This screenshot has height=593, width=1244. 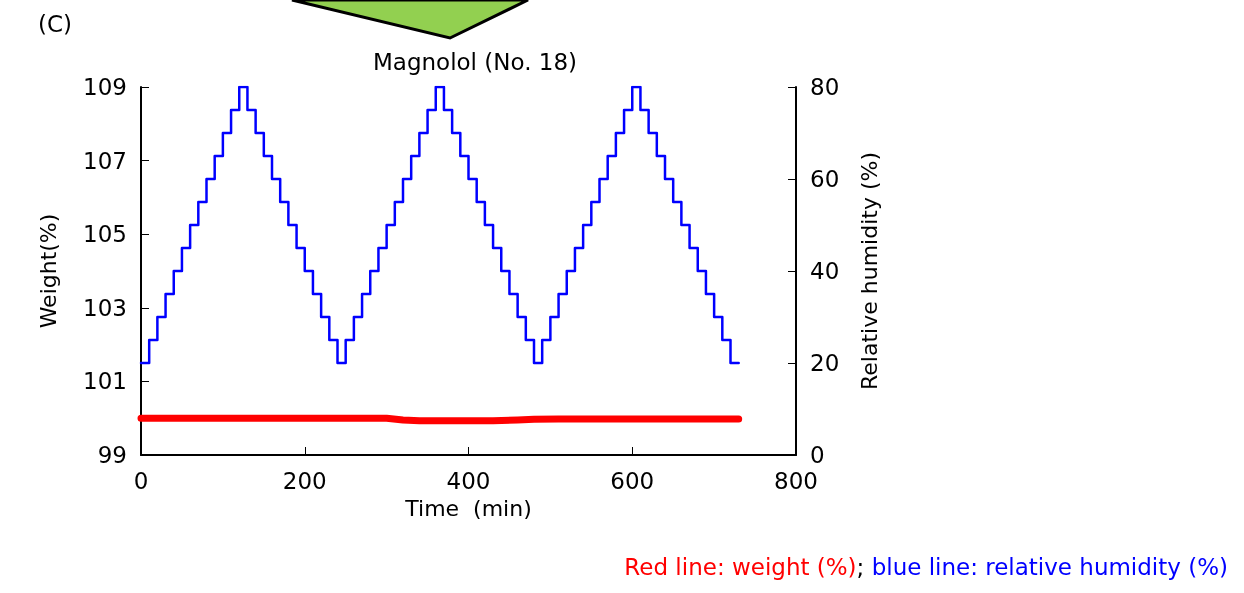 What do you see at coordinates (105, 307) in the screenshot?
I see `y-tick-label: 103` at bounding box center [105, 307].